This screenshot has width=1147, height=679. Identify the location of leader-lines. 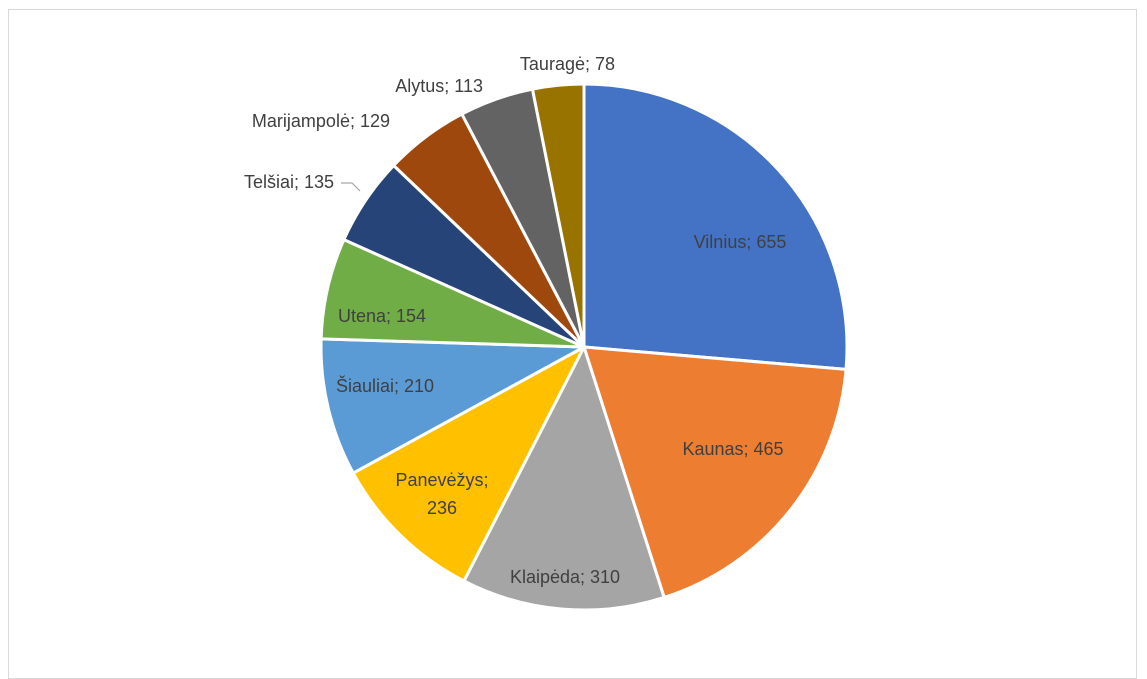
(351, 187).